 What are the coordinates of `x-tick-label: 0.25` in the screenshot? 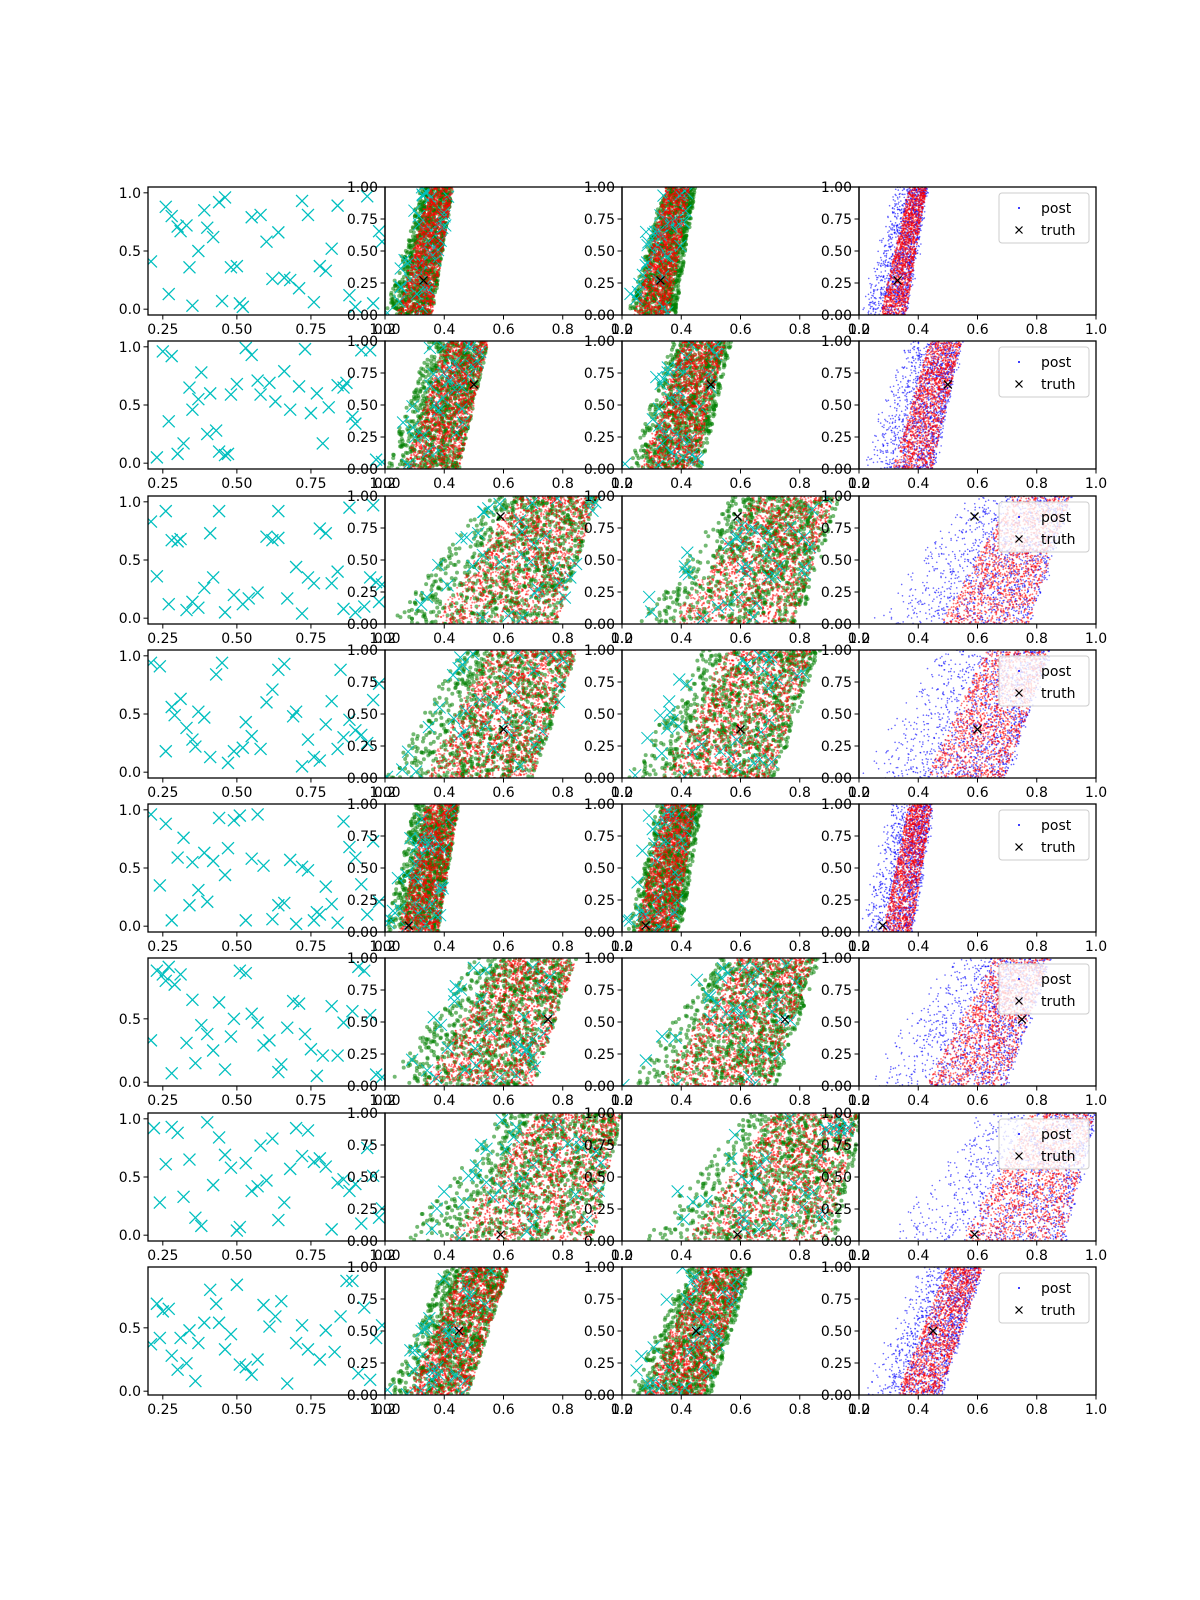 It's located at (162, 639).